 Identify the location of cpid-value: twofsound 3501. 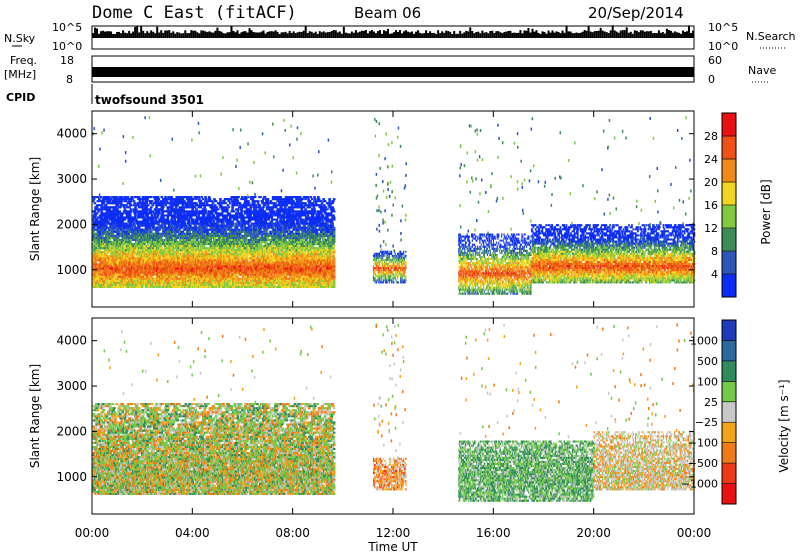
(149, 100).